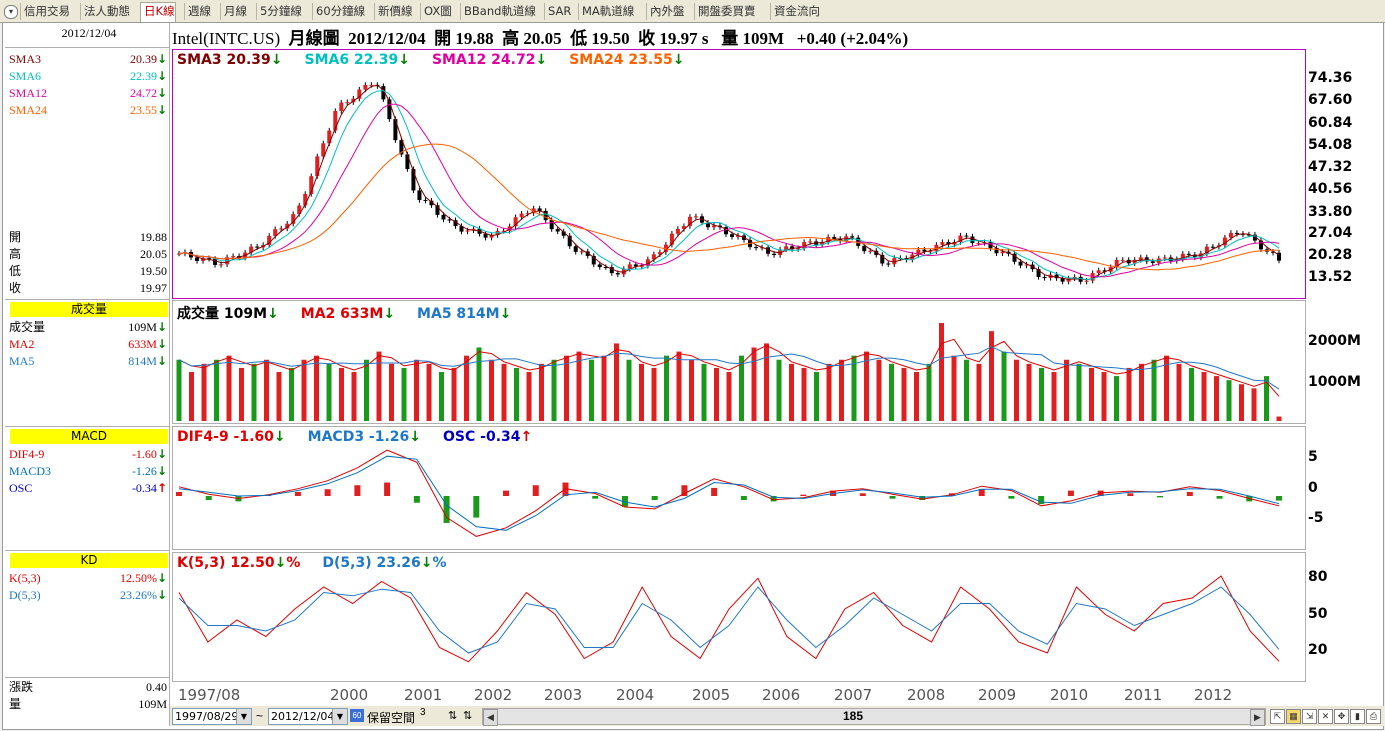 The image size is (1385, 731). I want to click on tab-11: MA軌道線, so click(606, 11).